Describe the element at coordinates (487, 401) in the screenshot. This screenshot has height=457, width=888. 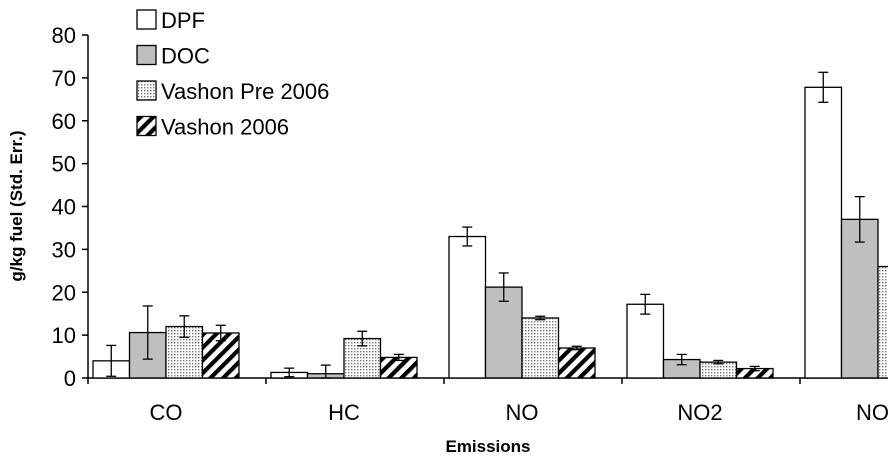
I see `x-axis-ticks: CO HC NO NO2 NOx` at that location.